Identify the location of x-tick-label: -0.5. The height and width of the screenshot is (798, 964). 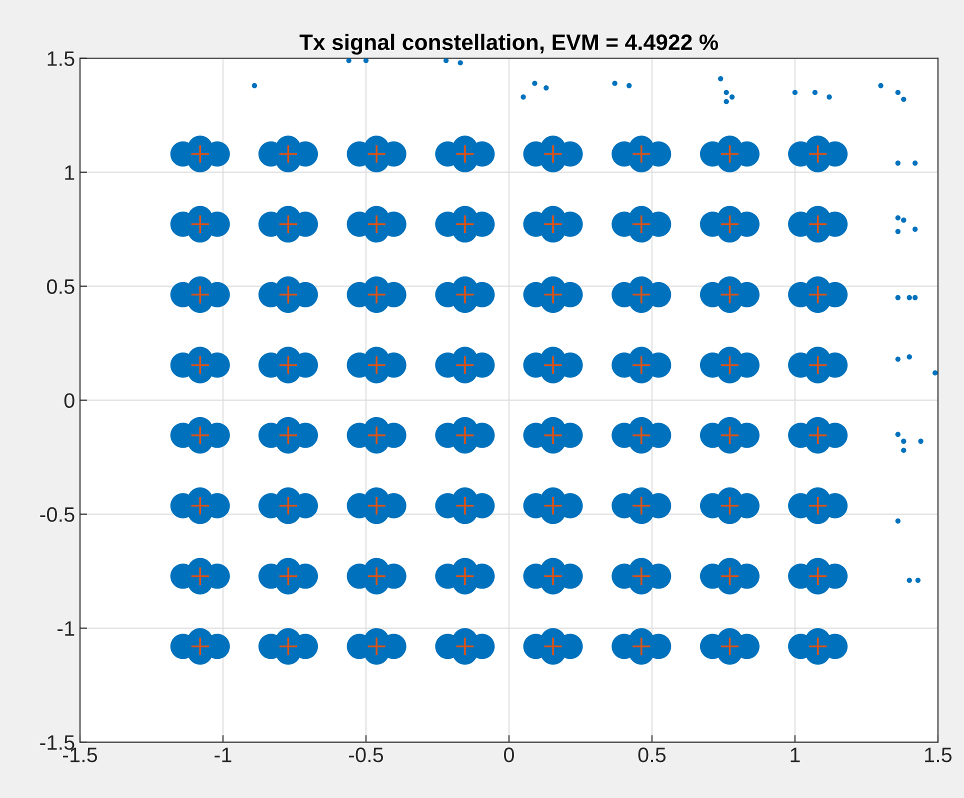
(366, 755).